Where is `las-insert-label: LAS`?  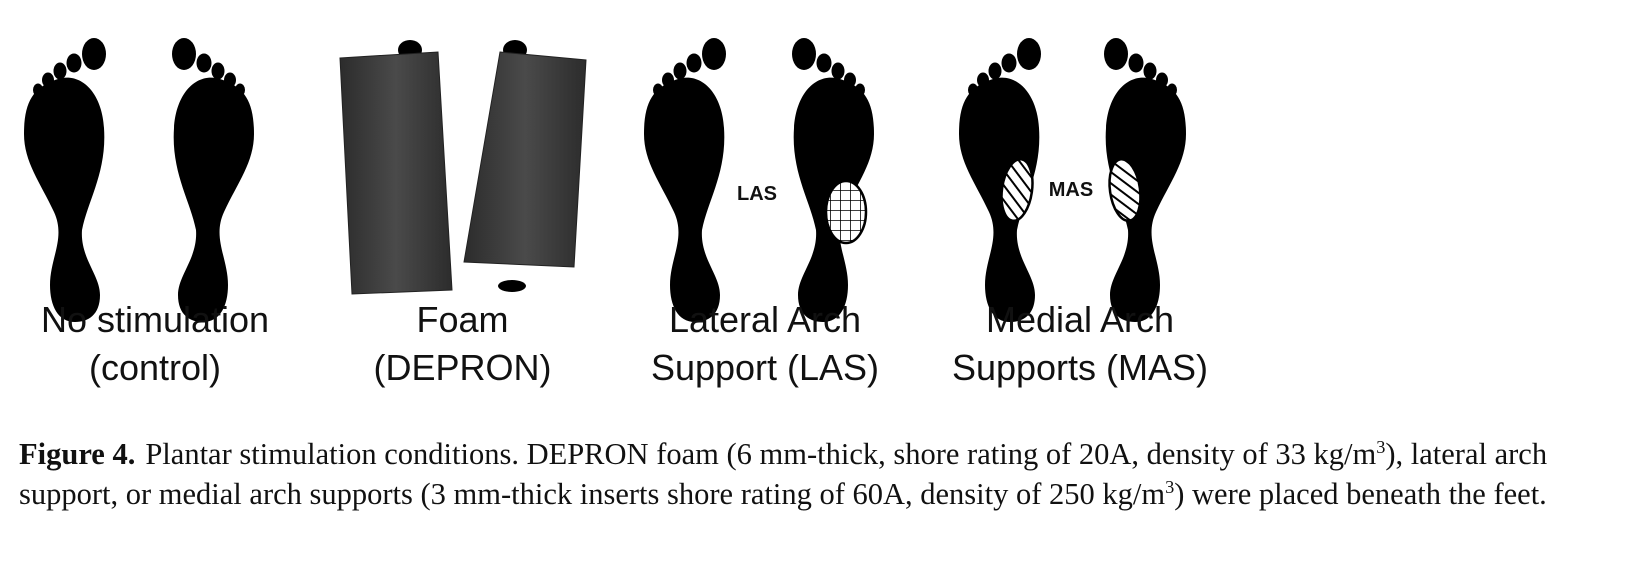 las-insert-label: LAS is located at coordinates (757, 194).